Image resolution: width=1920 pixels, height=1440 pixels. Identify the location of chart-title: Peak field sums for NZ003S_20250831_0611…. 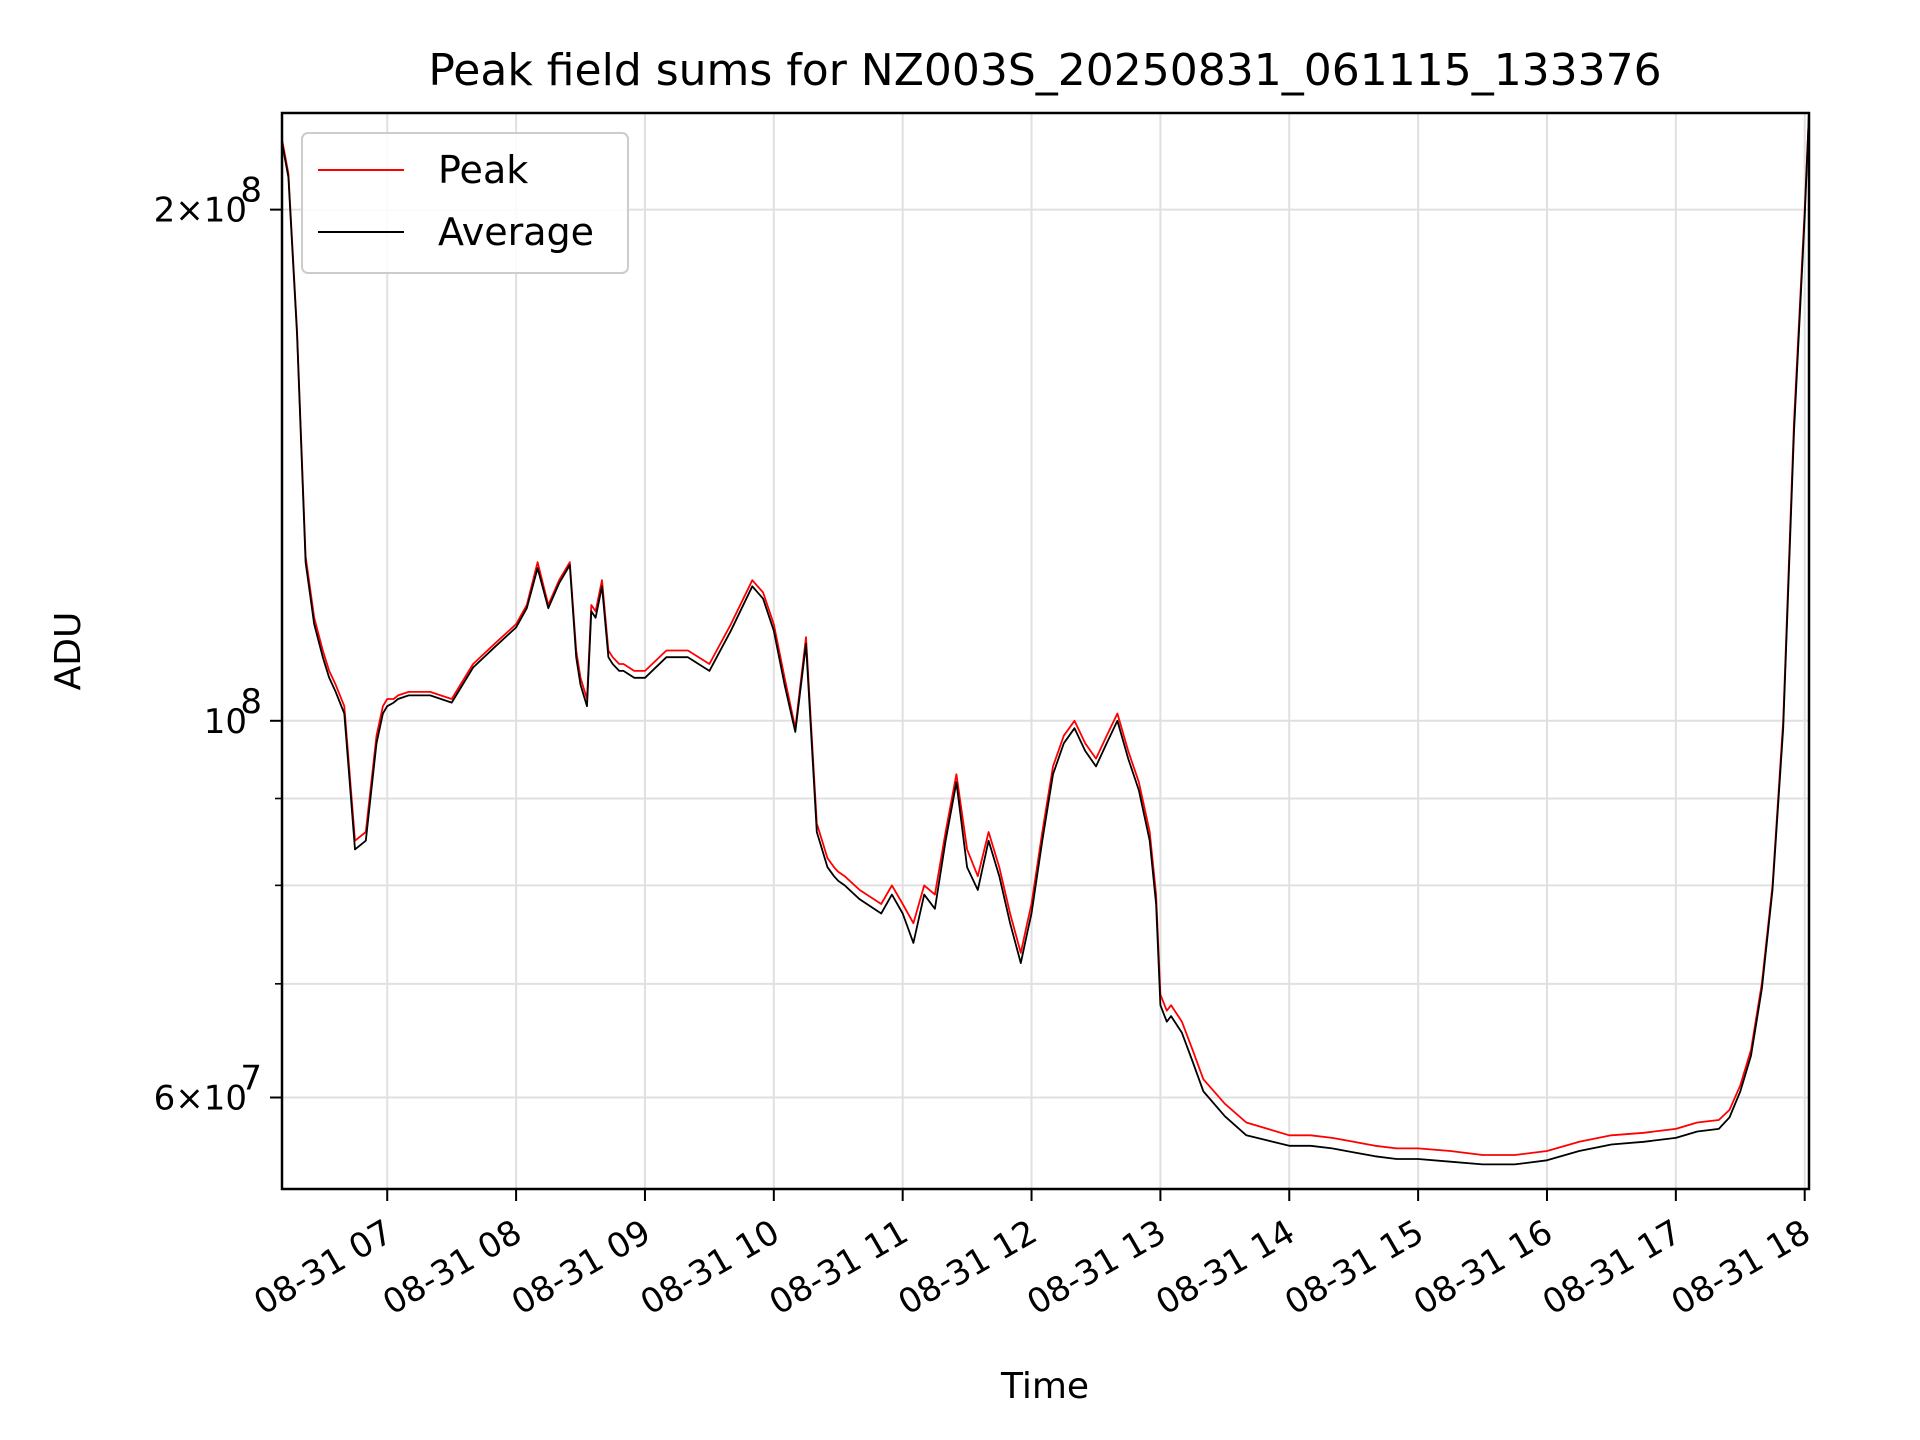
(1044, 70).